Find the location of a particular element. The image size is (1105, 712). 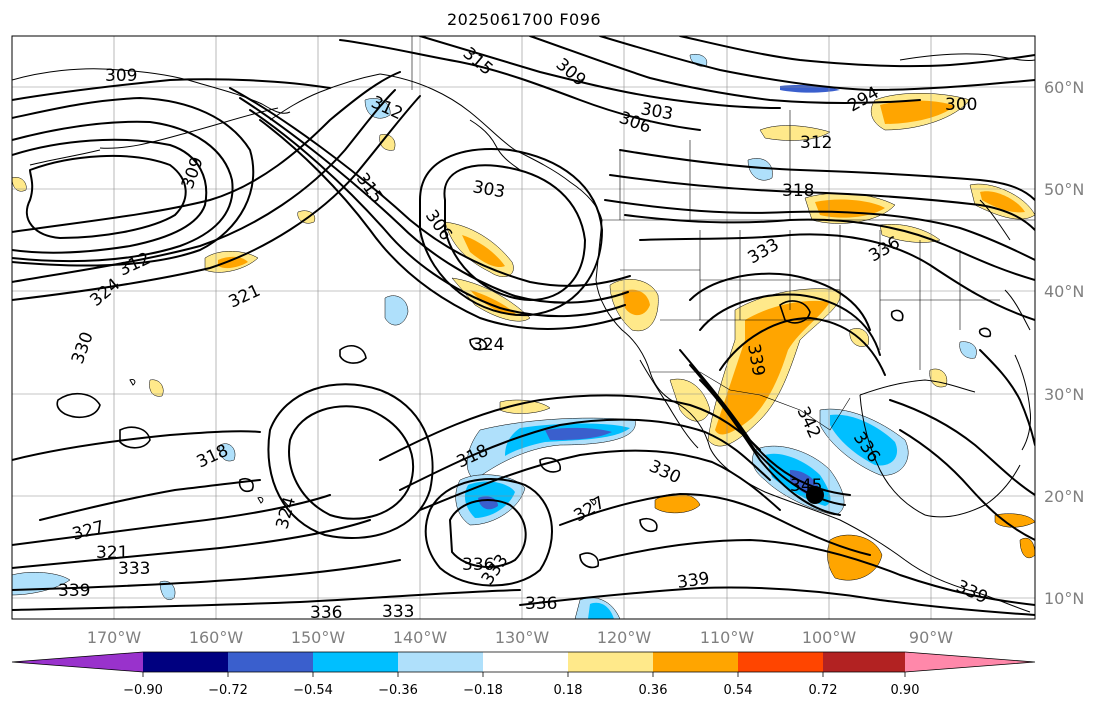

colorbar-tick-label: 0.18 is located at coordinates (568, 690).